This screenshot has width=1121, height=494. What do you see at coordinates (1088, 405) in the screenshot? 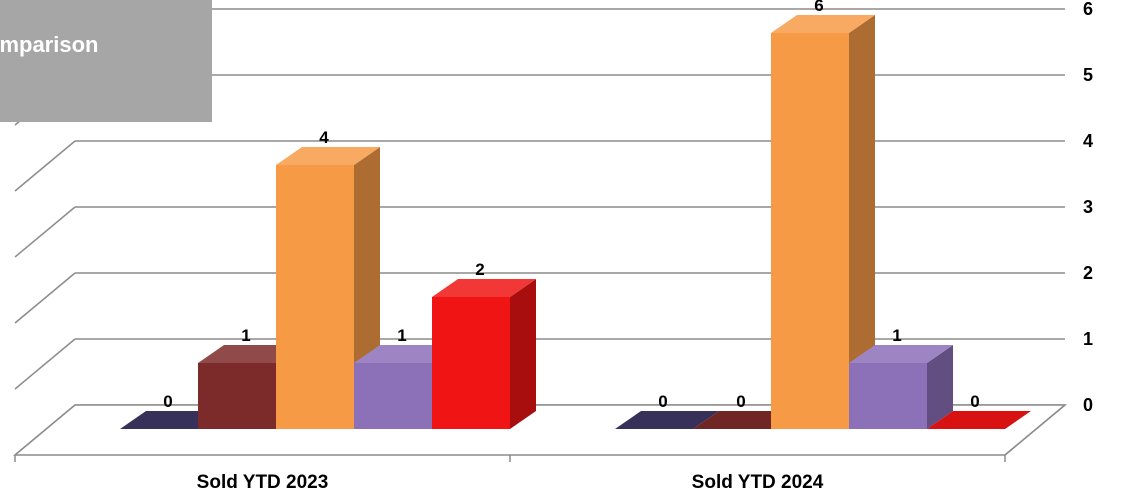
I see `y-tick-label: 0` at bounding box center [1088, 405].